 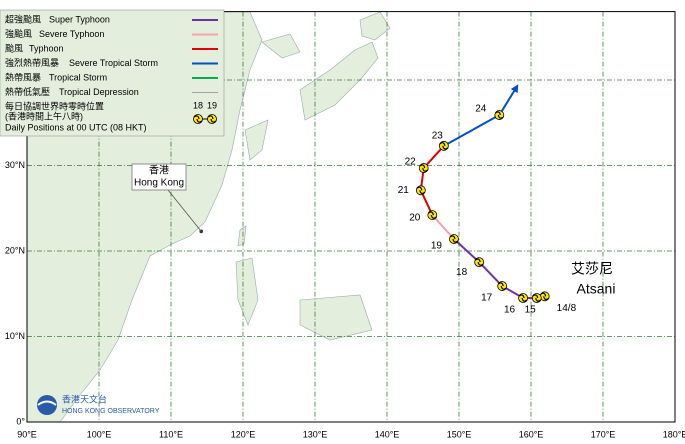 I want to click on position-label: 16, so click(x=510, y=310).